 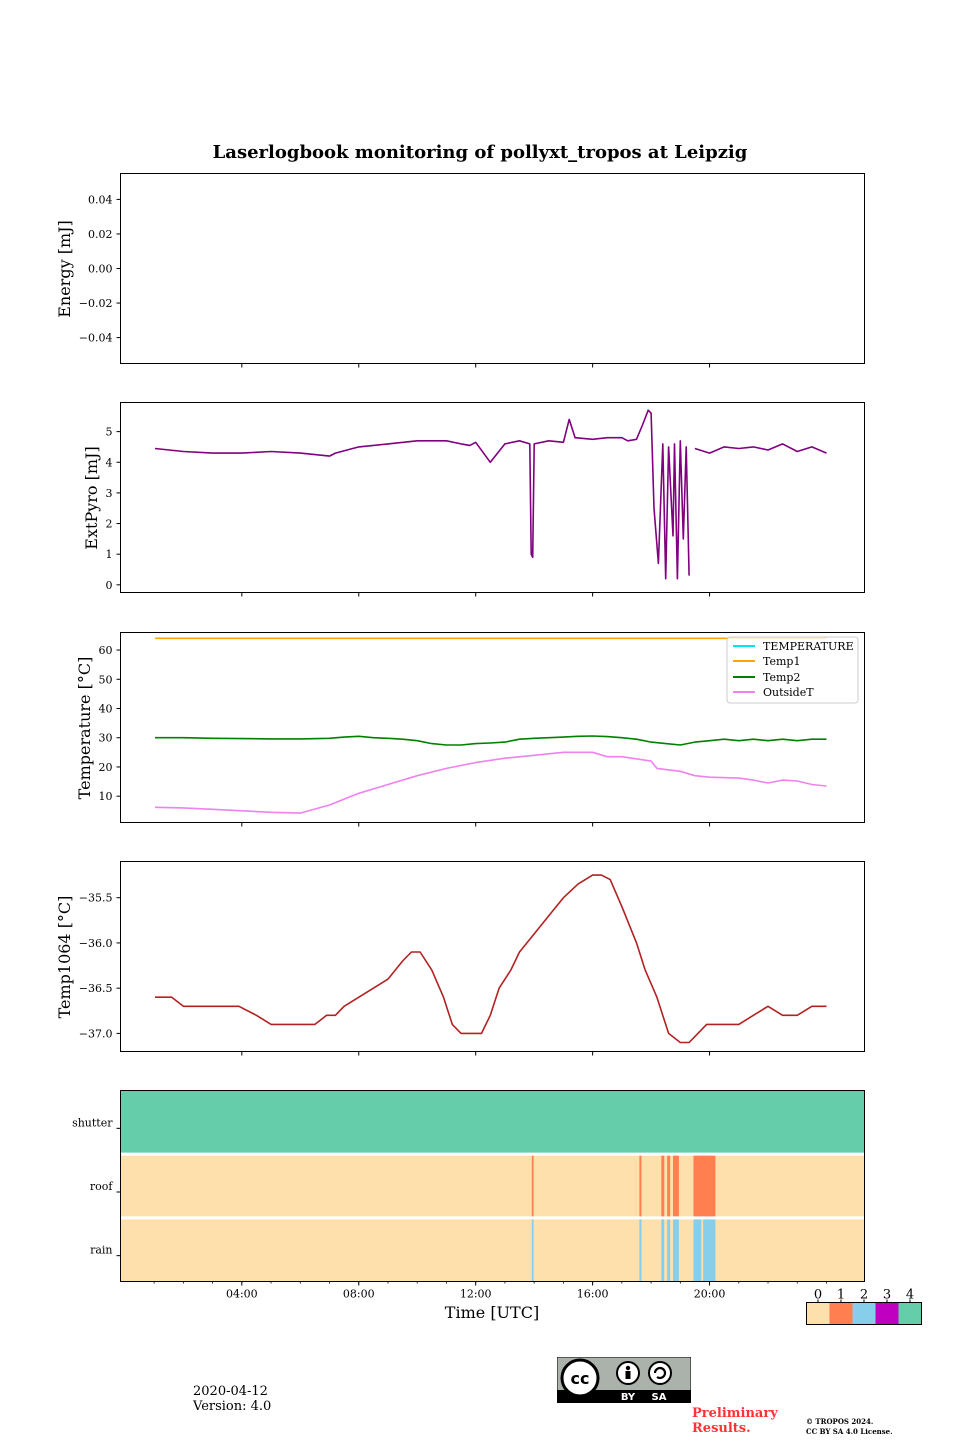 I want to click on axes-frame-temperature, so click(x=492, y=727).